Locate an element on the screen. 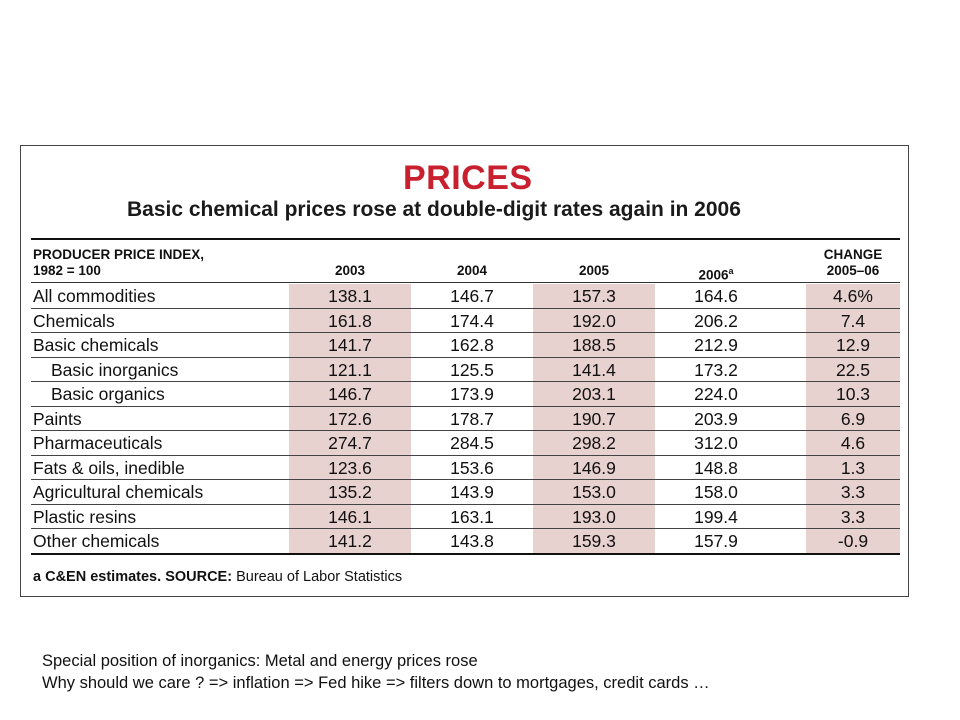 The image size is (960, 720). index-value-cell: 203.1 is located at coordinates (594, 394).